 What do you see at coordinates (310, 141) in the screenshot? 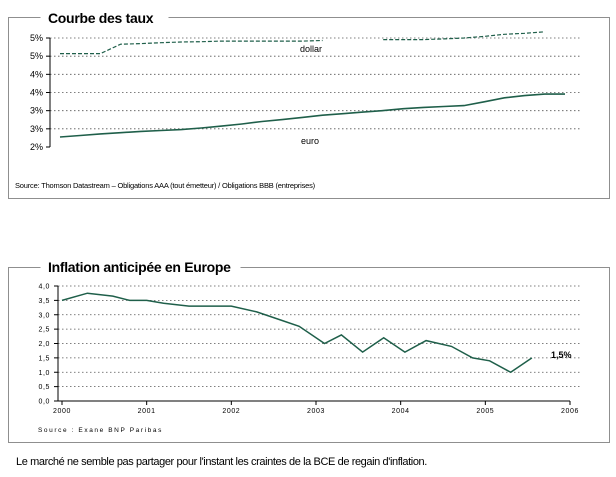
I see `chart1-label-euro: euro` at bounding box center [310, 141].